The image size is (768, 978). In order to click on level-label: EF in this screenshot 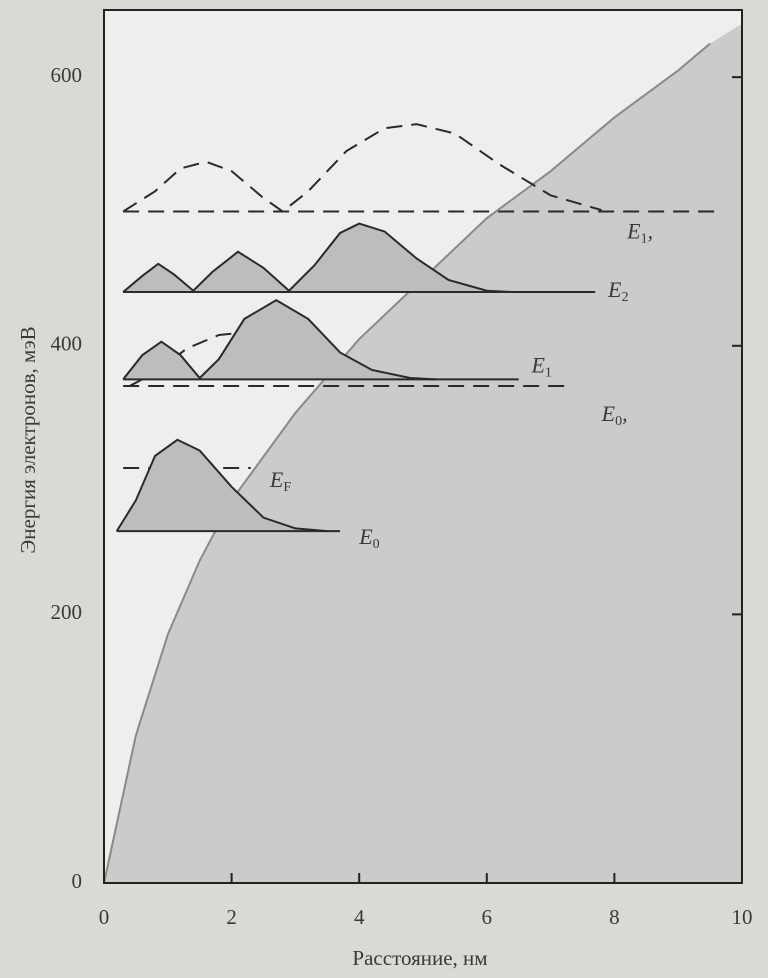, I will do `click(280, 481)`.